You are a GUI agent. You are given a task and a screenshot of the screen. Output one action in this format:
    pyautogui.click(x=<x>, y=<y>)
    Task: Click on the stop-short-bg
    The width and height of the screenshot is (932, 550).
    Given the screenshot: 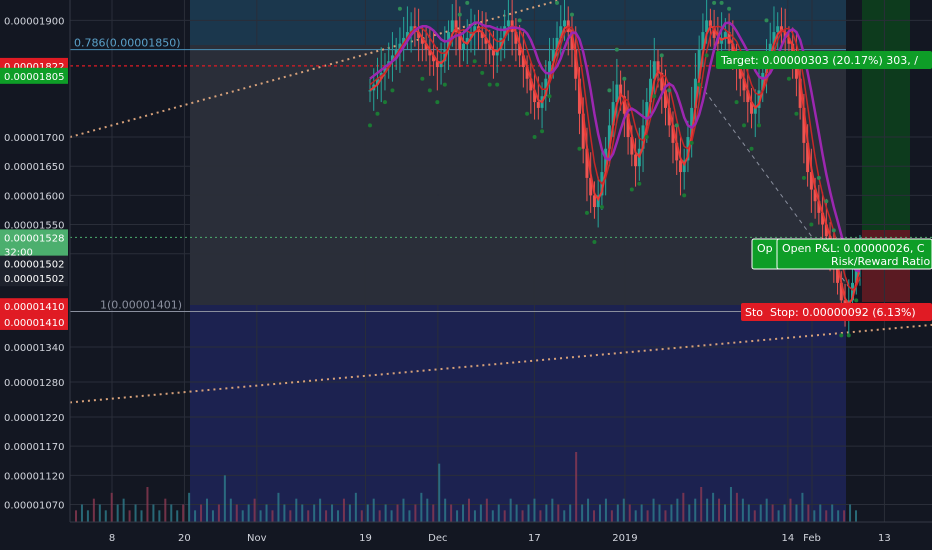 What is the action you would take?
    pyautogui.click(x=756, y=312)
    